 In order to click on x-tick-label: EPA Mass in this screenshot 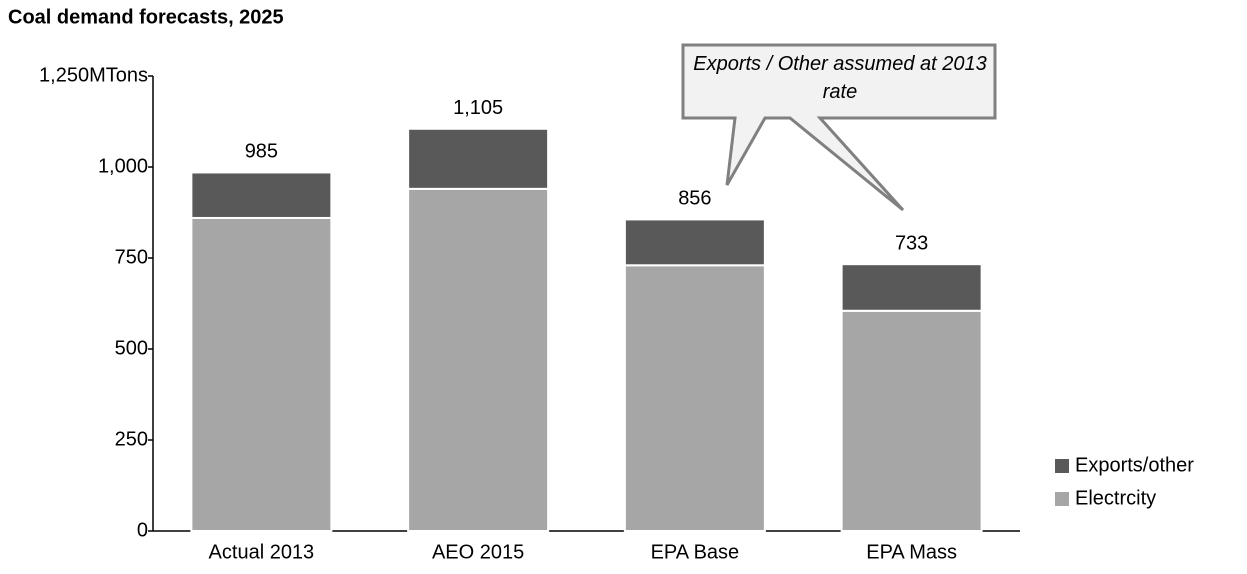, I will do `click(911, 552)`.